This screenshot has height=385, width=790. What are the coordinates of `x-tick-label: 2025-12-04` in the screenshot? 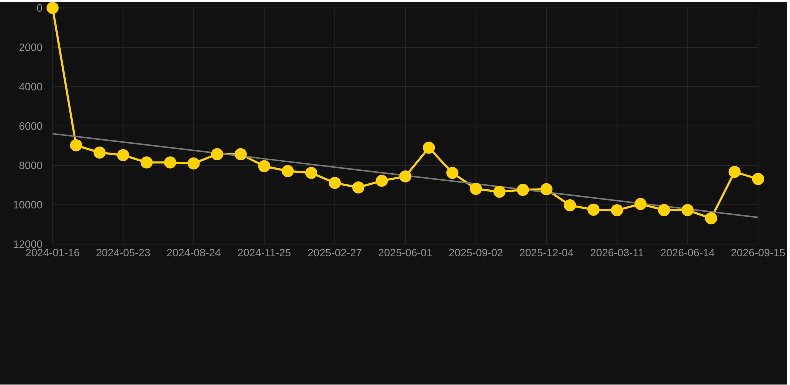 It's located at (547, 253).